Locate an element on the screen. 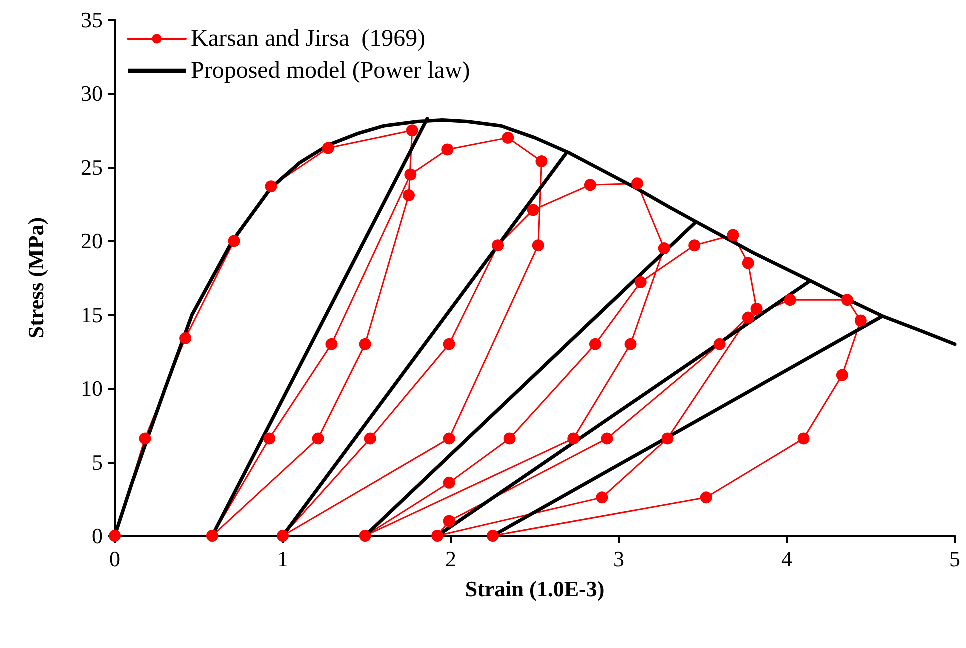 The image size is (966, 648). y-axis-title: Stress (MPa) is located at coordinates (36, 278).